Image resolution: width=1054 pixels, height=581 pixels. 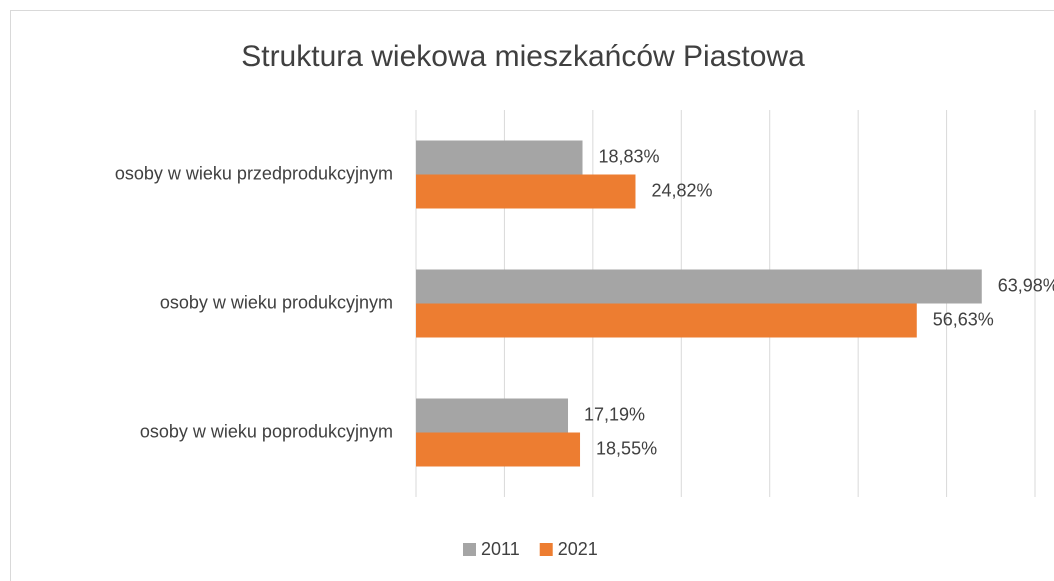 I want to click on value-label: 56,63%, so click(x=963, y=319).